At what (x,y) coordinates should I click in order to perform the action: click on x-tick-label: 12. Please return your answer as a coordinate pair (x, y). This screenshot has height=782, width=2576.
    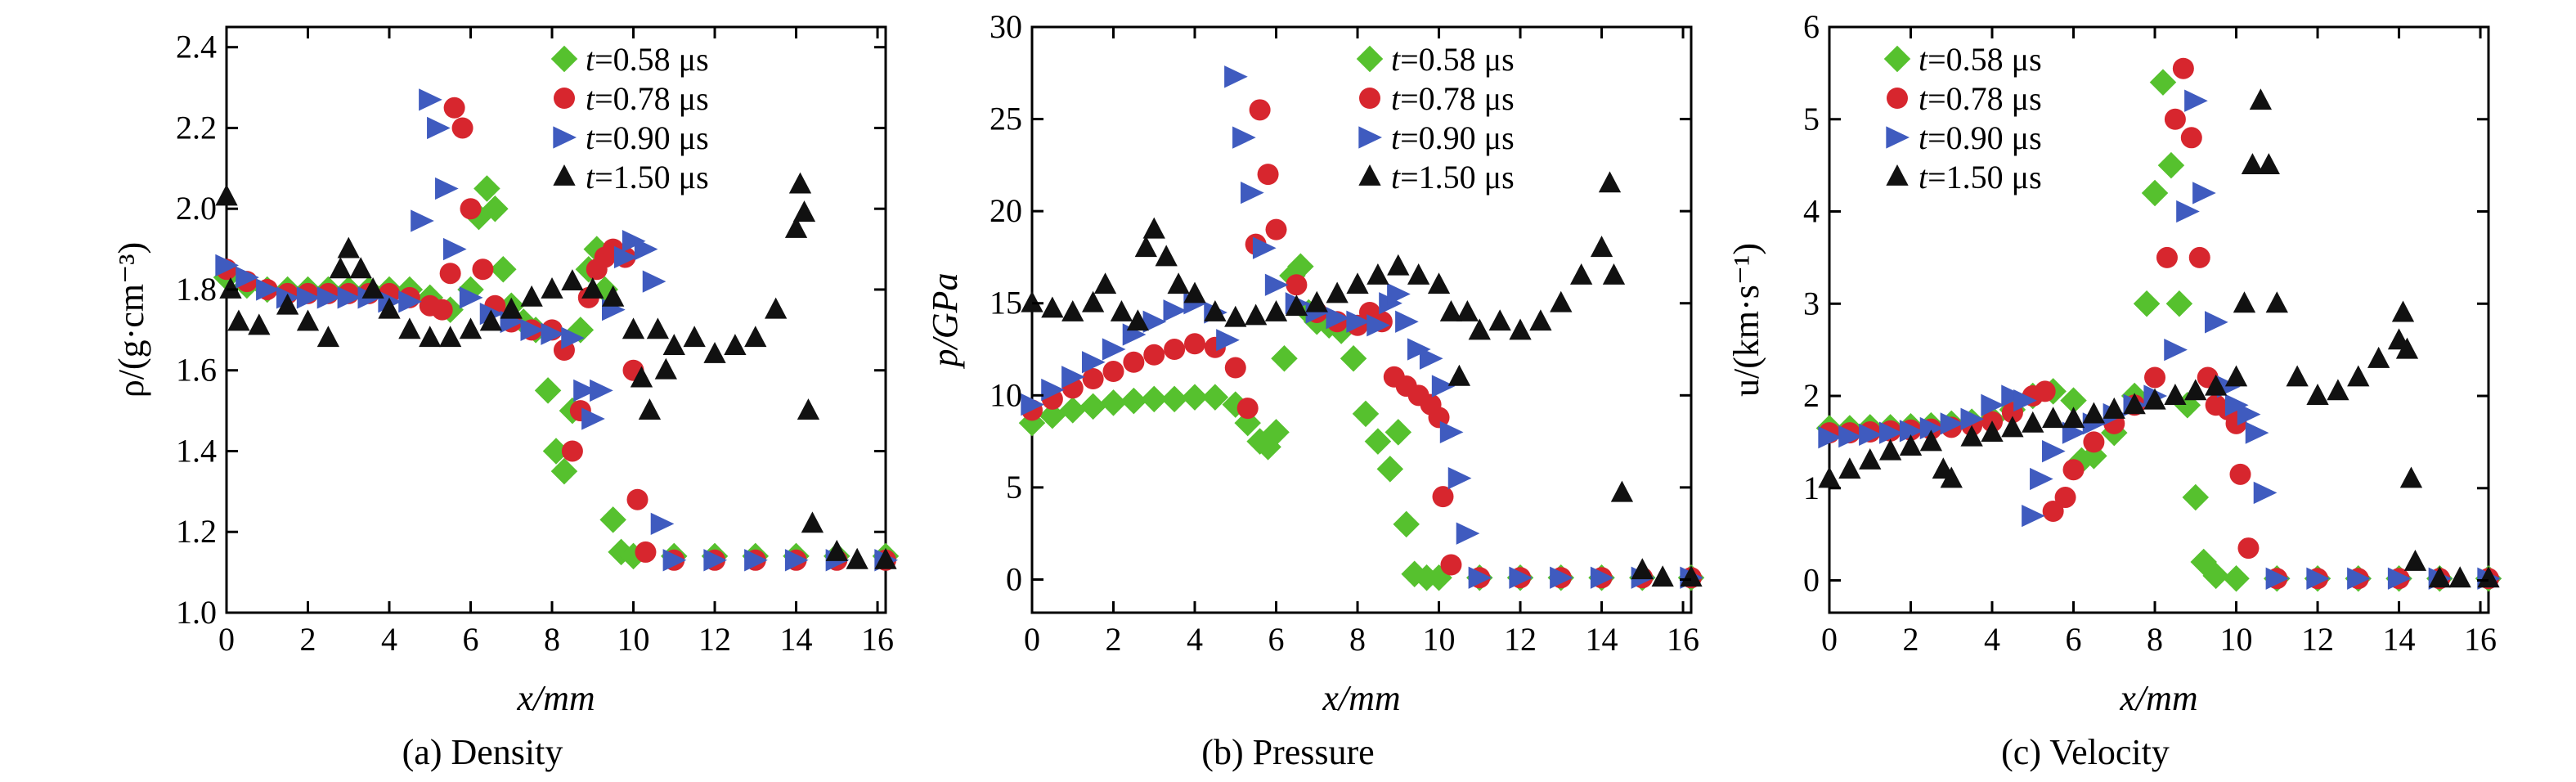
    Looking at the image, I should click on (714, 639).